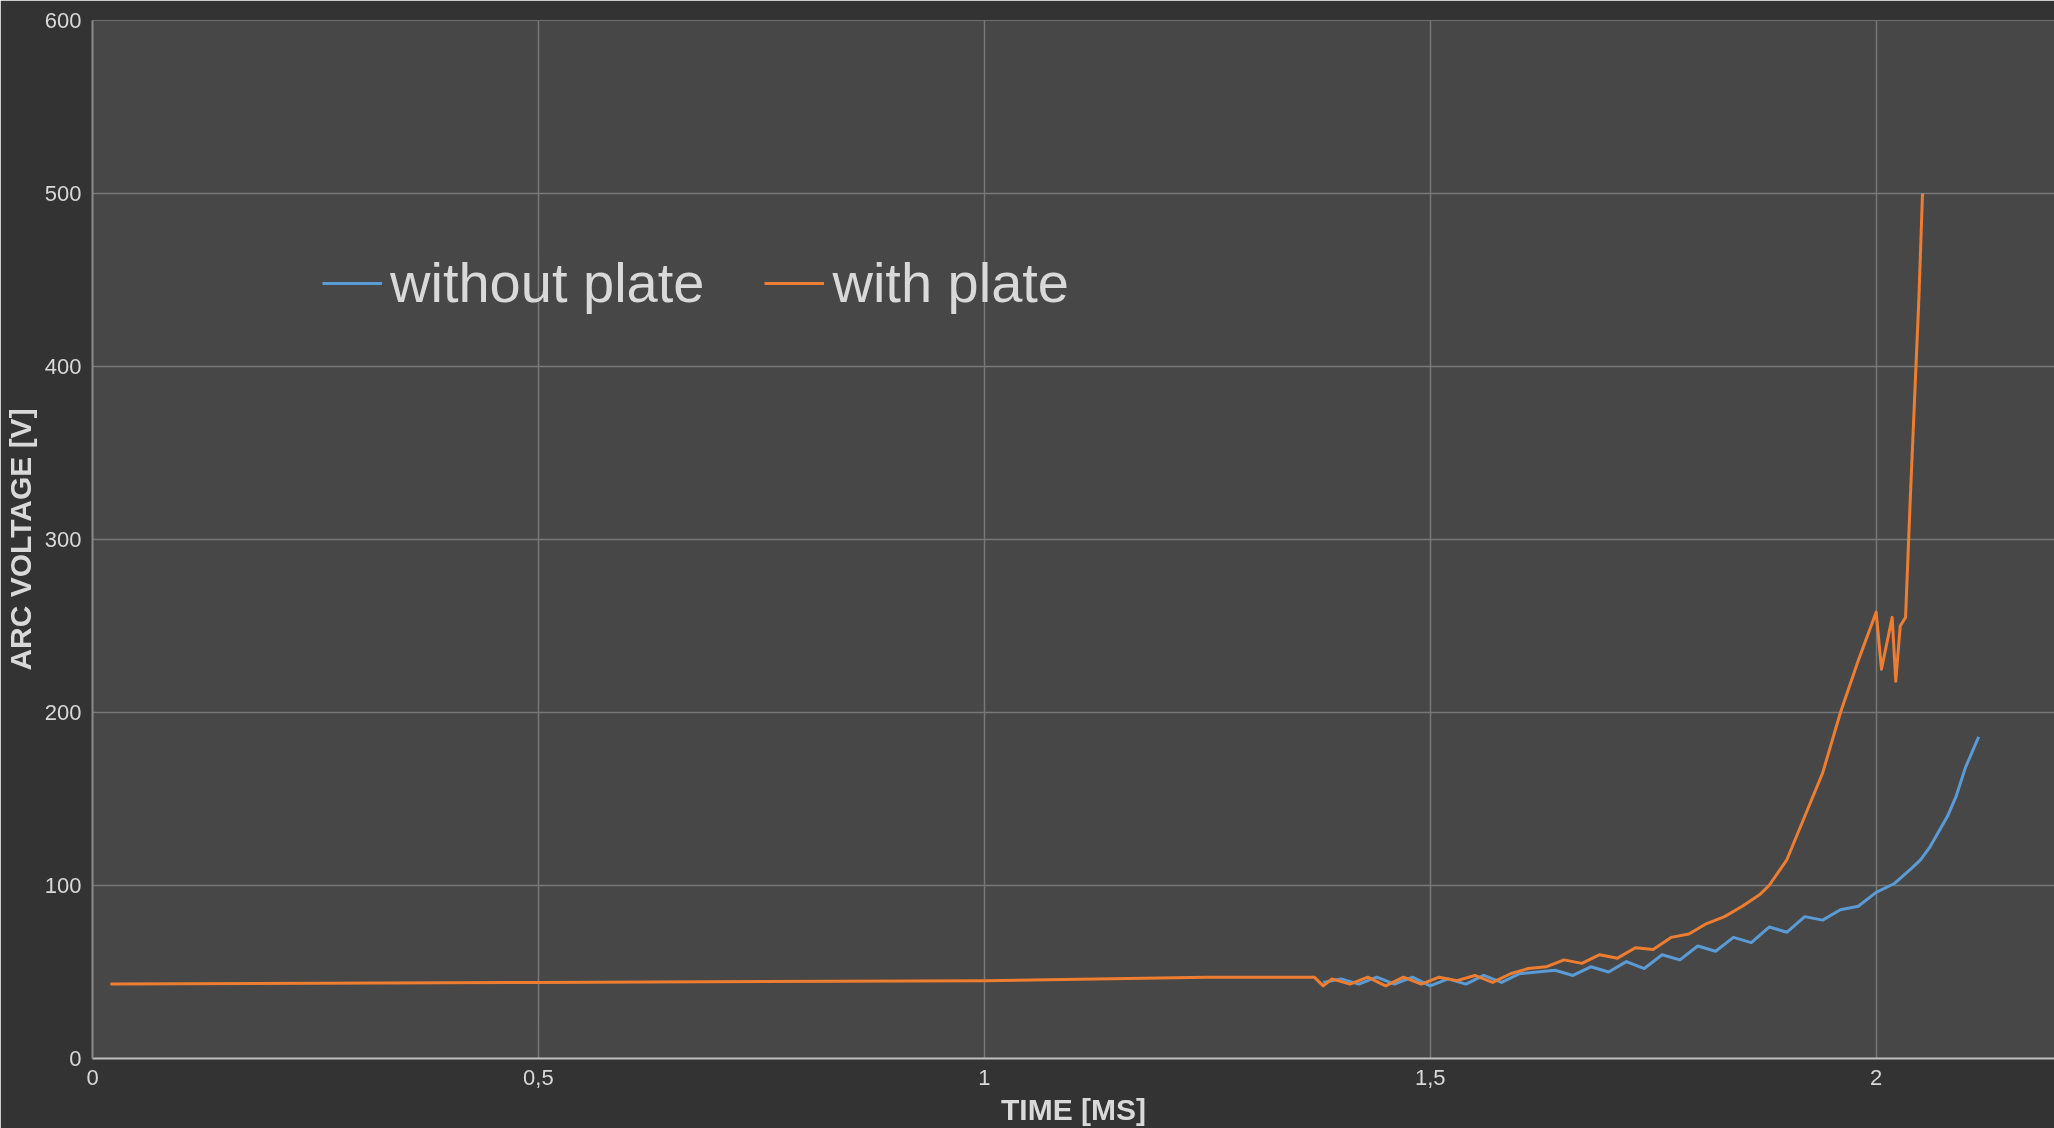 This screenshot has width=2054, height=1128. I want to click on line-series, so click(1651, 861).